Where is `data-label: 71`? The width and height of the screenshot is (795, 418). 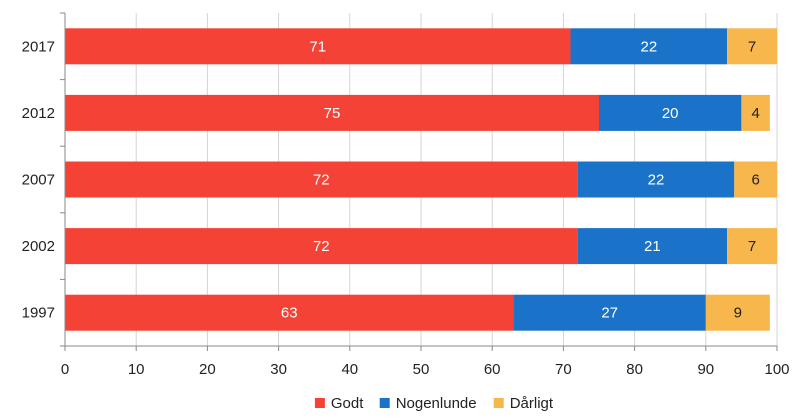
data-label: 71 is located at coordinates (317, 46).